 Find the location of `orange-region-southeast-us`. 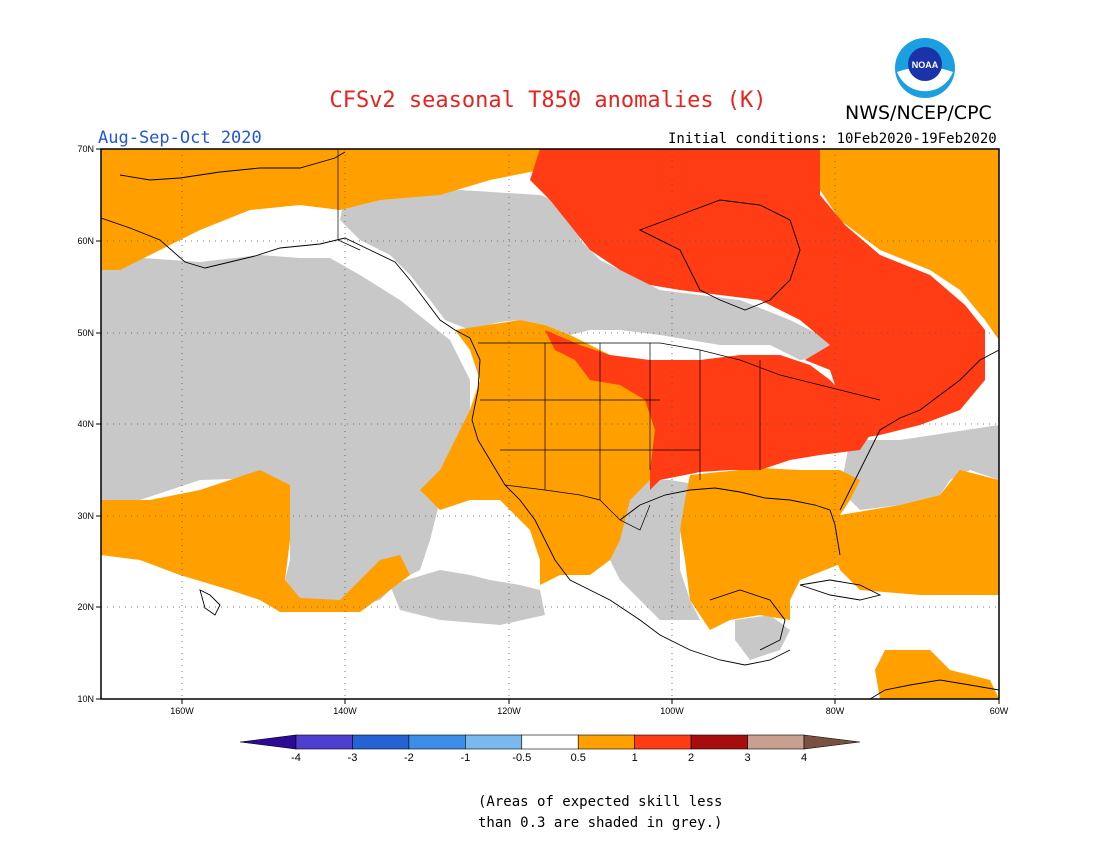

orange-region-southeast-us is located at coordinates (770, 549).